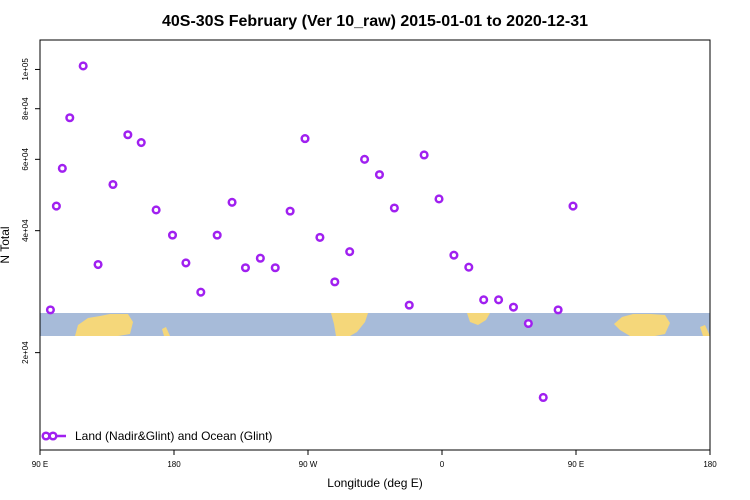  Describe the element at coordinates (442, 464) in the screenshot. I see `x-tick-label: 0` at that location.